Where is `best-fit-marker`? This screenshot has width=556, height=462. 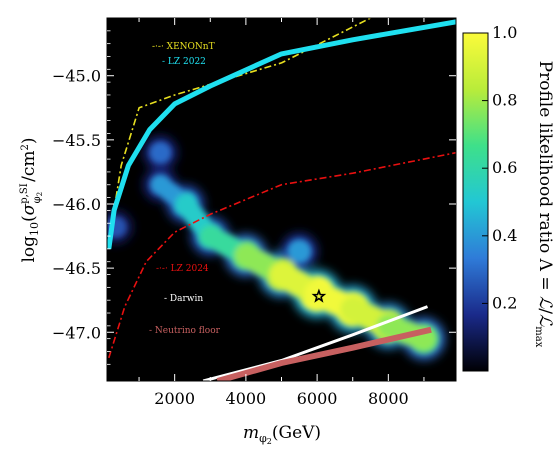 best-fit-marker is located at coordinates (319, 295).